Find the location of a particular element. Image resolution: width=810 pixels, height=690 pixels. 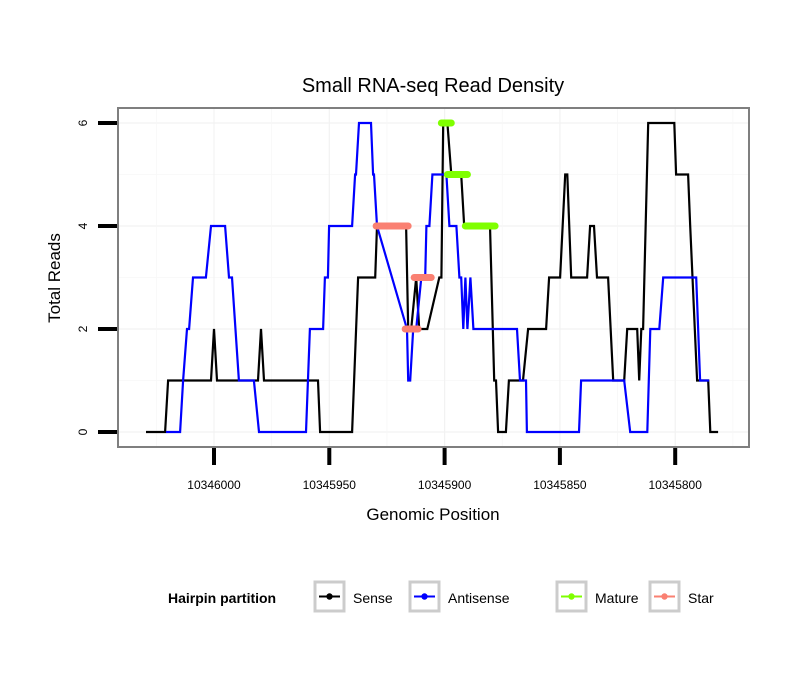

x-axis: 10346000 10345950 10345900 10345850 10345800 is located at coordinates (444, 470).